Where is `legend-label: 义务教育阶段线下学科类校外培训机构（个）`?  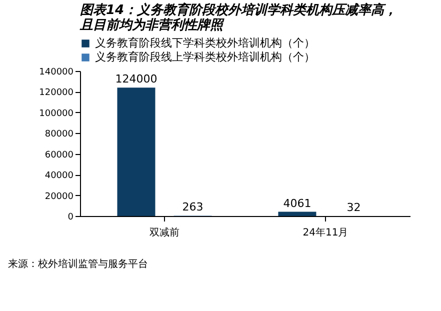 legend-label: 义务教育阶段线下学科类校外培训机构（个） is located at coordinates (205, 43).